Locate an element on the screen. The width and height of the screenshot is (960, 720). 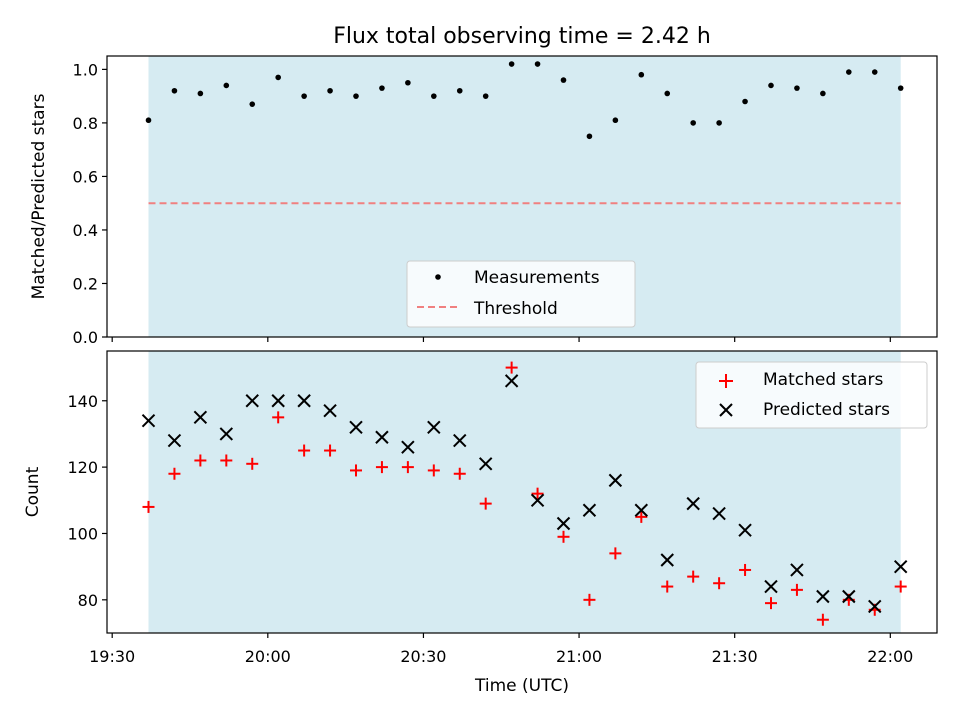
top-legend-box is located at coordinates (521, 294).